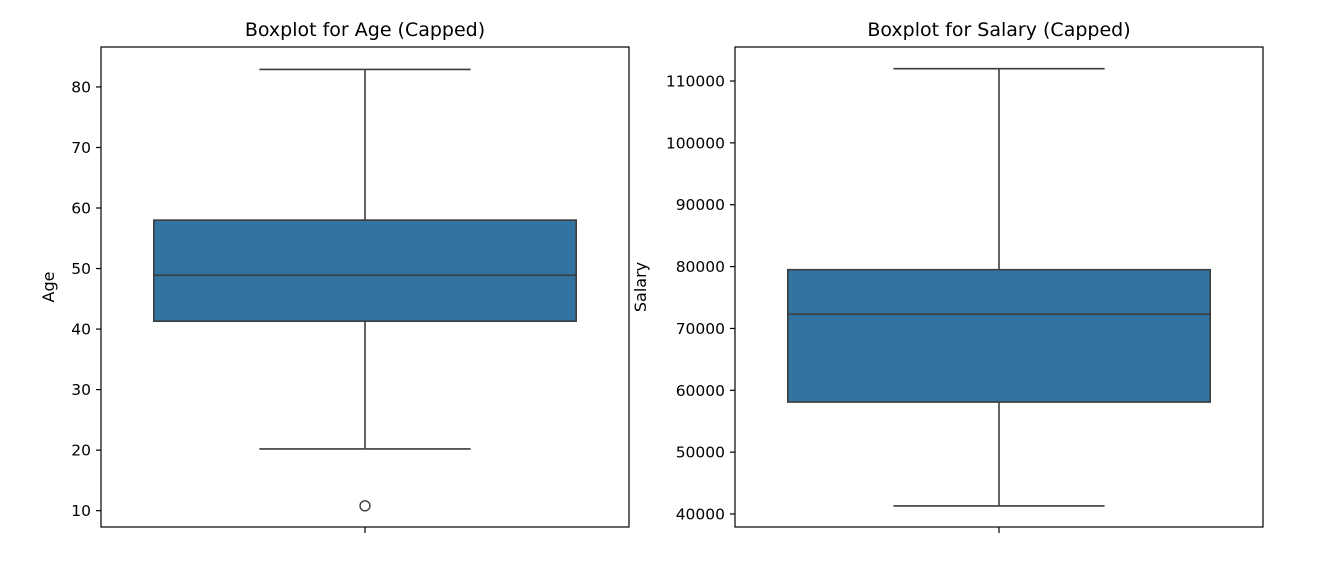 Image resolution: width=1332 pixels, height=574 pixels. I want to click on salary-y-tick-label: 80000, so click(700, 267).